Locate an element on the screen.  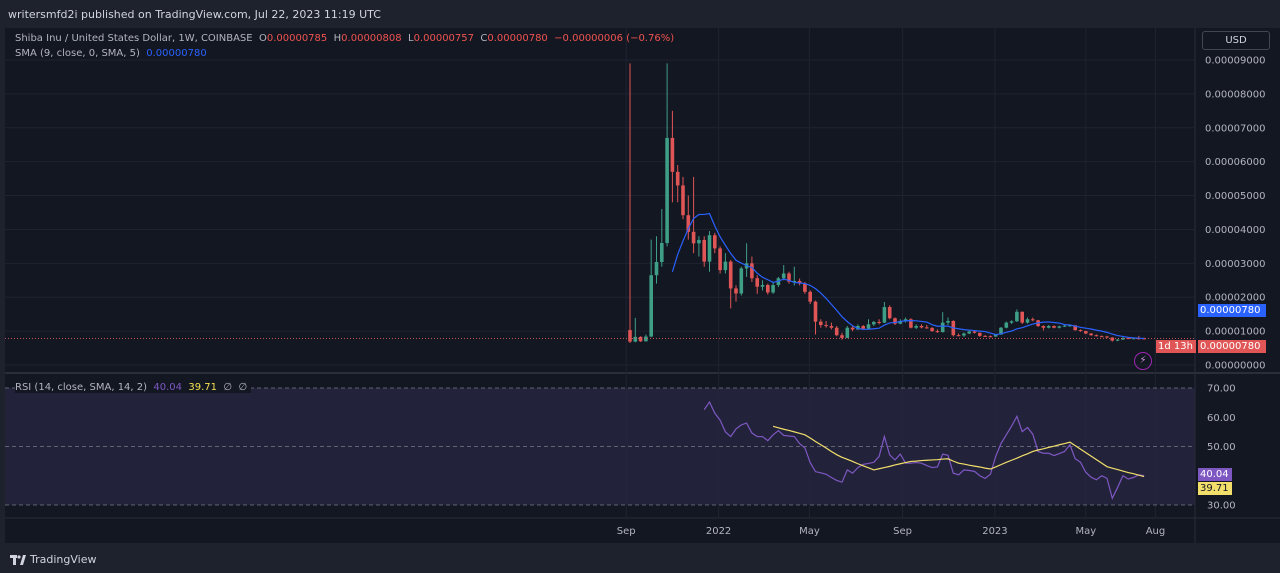
open-label: O is located at coordinates (262, 38).